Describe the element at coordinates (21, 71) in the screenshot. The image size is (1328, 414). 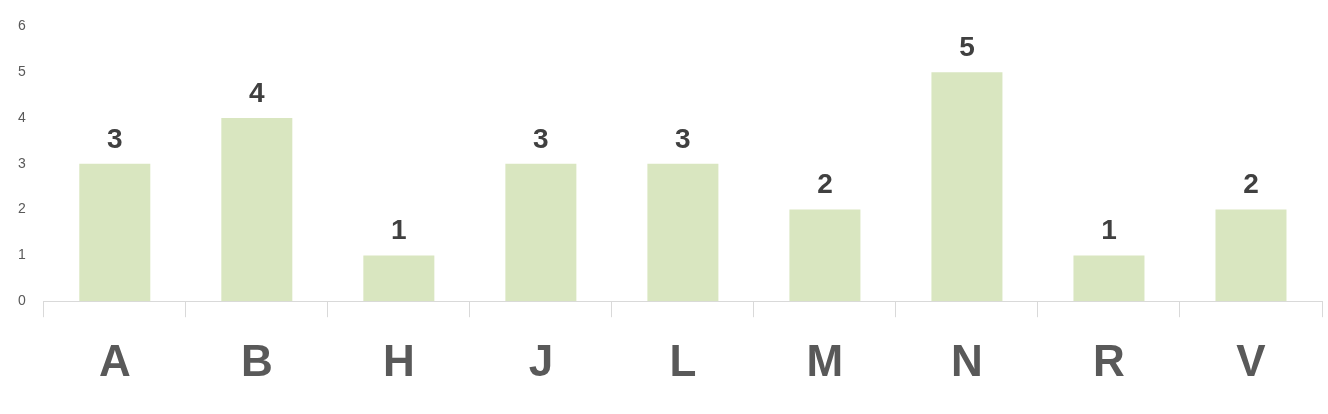
I see `y-tick-label: 5` at that location.